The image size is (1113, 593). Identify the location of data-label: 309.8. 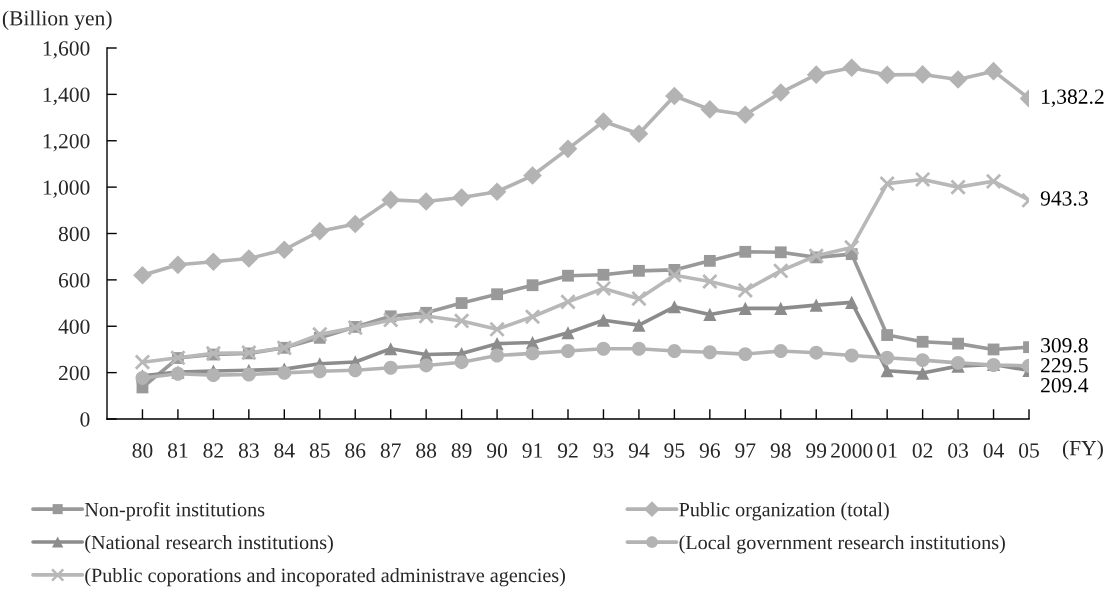
(1064, 345).